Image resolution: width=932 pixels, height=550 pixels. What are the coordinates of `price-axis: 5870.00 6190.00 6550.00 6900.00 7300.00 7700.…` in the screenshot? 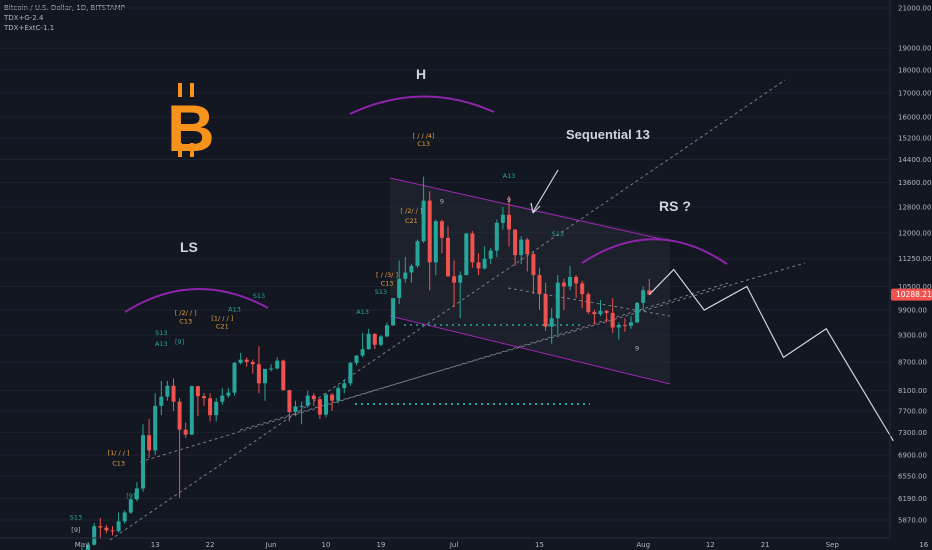 It's located at (910, 269).